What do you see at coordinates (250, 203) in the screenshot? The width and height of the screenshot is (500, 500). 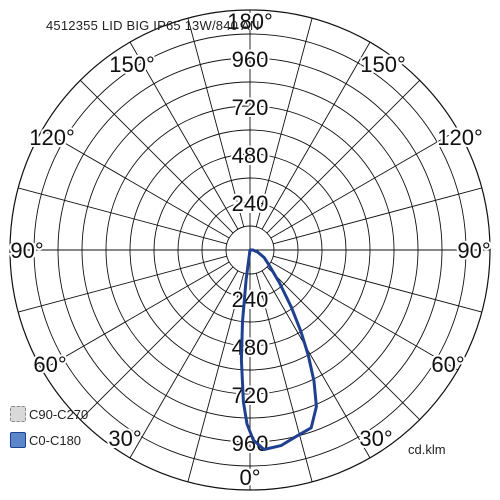 I see `radial-label-240-upper: 240` at bounding box center [250, 203].